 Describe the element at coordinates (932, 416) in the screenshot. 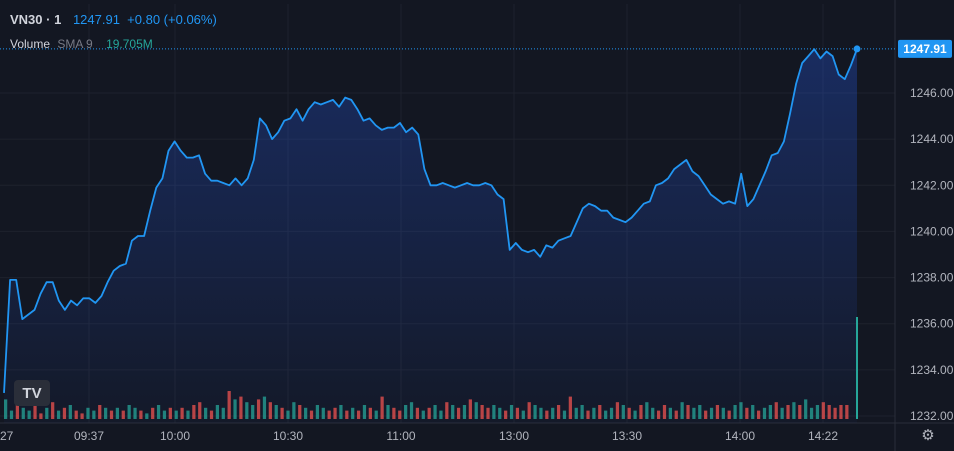

I see `y-tick-label: 1232.00` at that location.